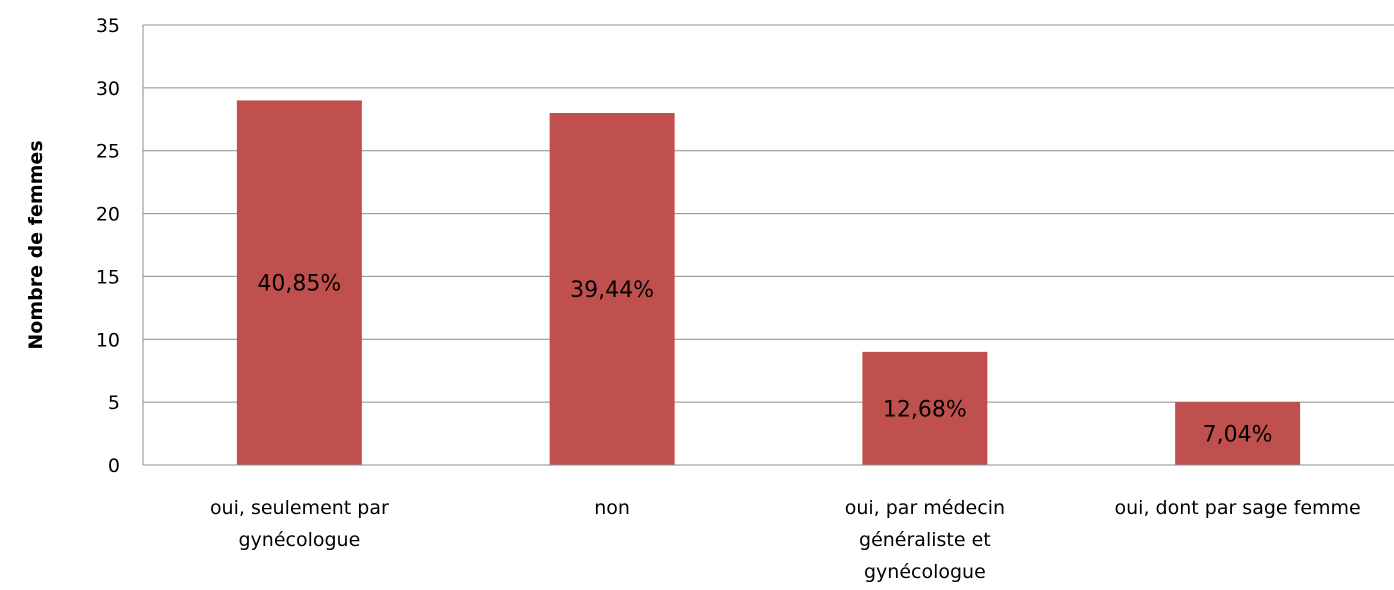 The height and width of the screenshot is (590, 1394). Describe the element at coordinates (108, 246) in the screenshot. I see `y-tick-labels: 0 5 10 15 20 25 30 35` at that location.